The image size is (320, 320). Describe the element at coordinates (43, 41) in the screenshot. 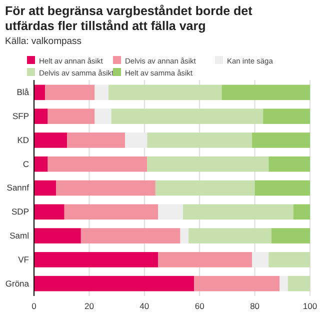

I see `chart-subtitle: Källa: valkompass` at that location.